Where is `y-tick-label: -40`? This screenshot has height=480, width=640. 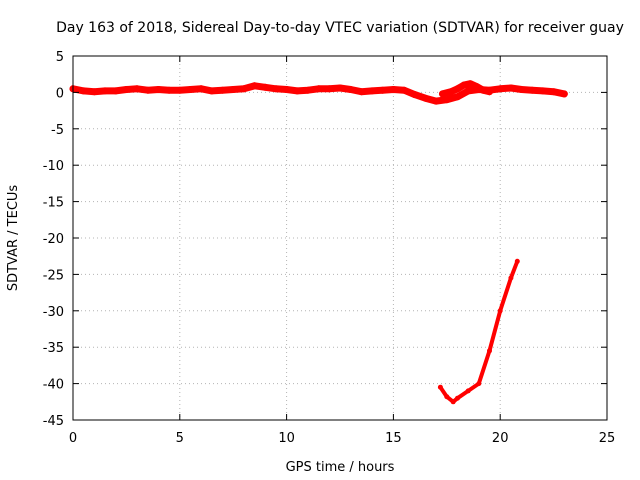 y-tick-label: -40 is located at coordinates (53, 385).